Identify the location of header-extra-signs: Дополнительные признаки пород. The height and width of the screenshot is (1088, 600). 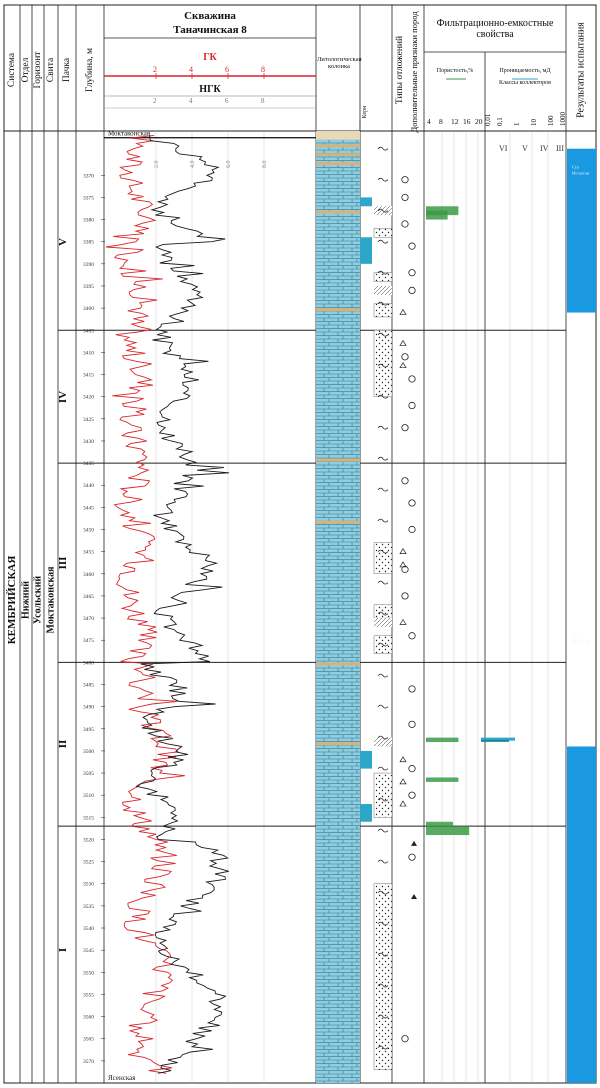
(414, 72).